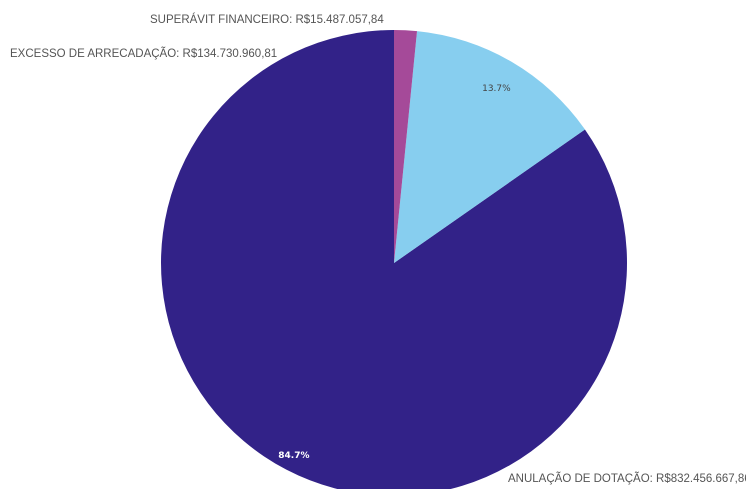 The image size is (746, 489). I want to click on slice-label-excesso-de-arrecadacao: EXCESSO DE ARRECADAÇÃO: R$134.730.960,81, so click(143, 53).